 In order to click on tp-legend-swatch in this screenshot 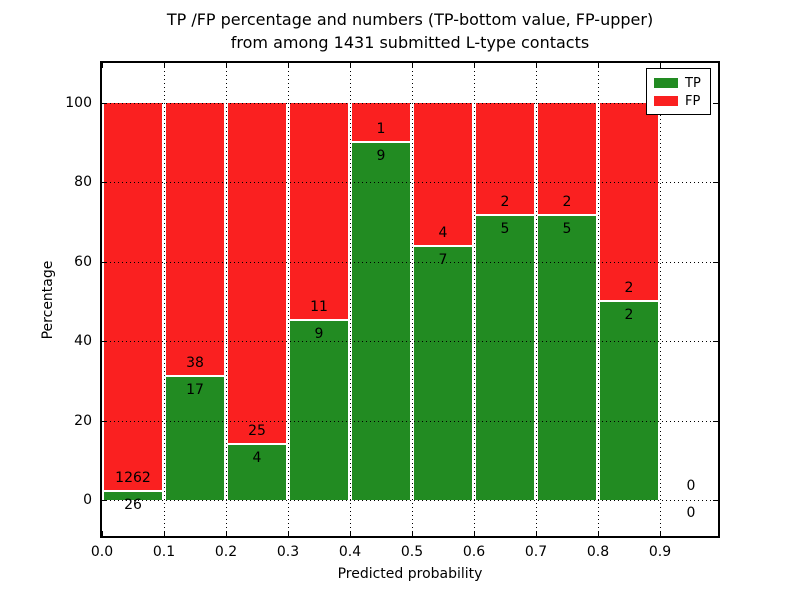, I will do `click(666, 83)`.